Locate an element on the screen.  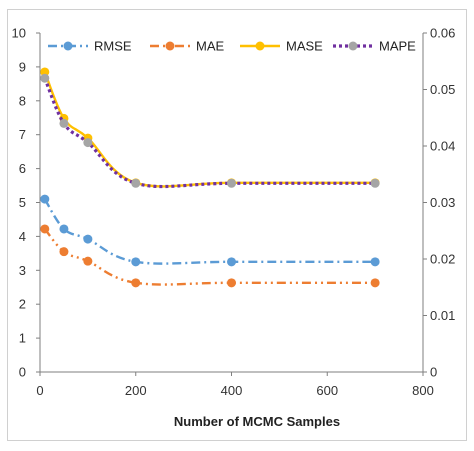
y2-tick-label: 0.05 is located at coordinates (442, 89).